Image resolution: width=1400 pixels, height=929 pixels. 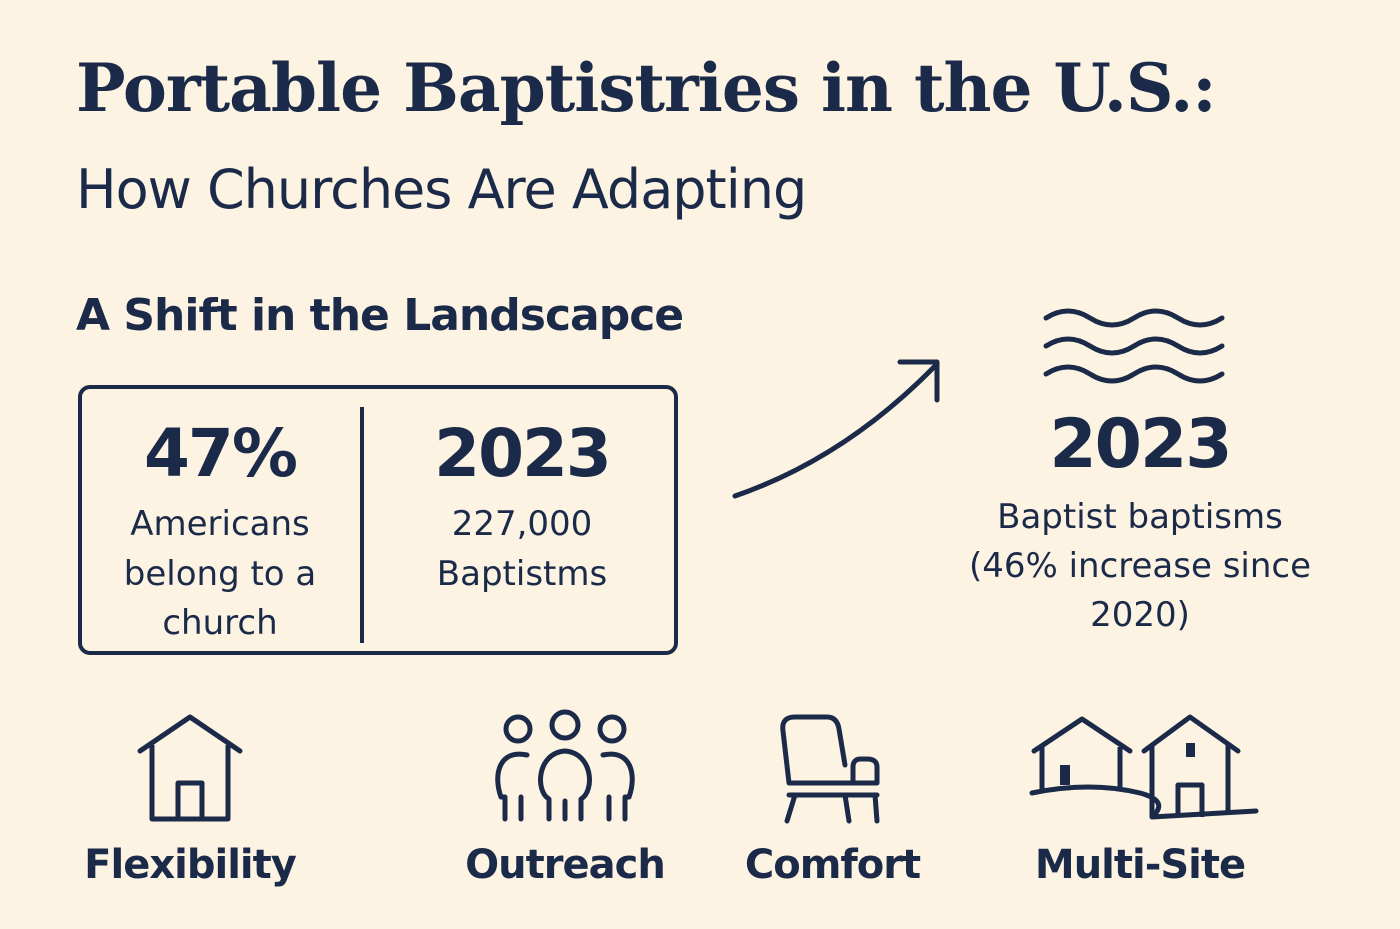 I want to click on highlight-value: 2023, so click(x=1140, y=444).